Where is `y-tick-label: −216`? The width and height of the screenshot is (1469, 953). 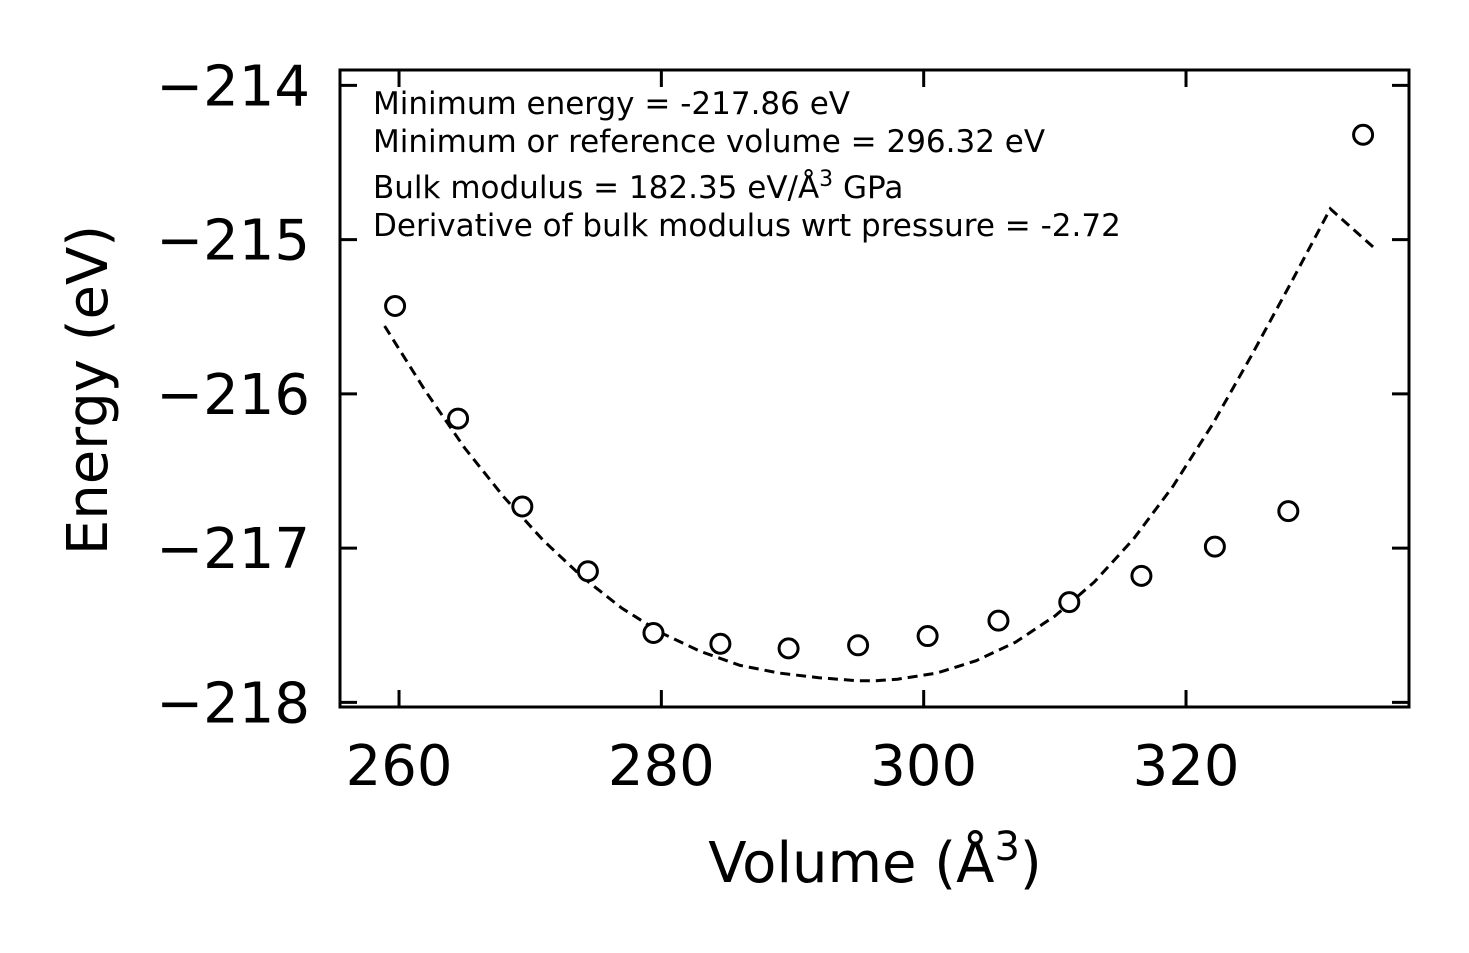
y-tick-label: −216 is located at coordinates (233, 395).